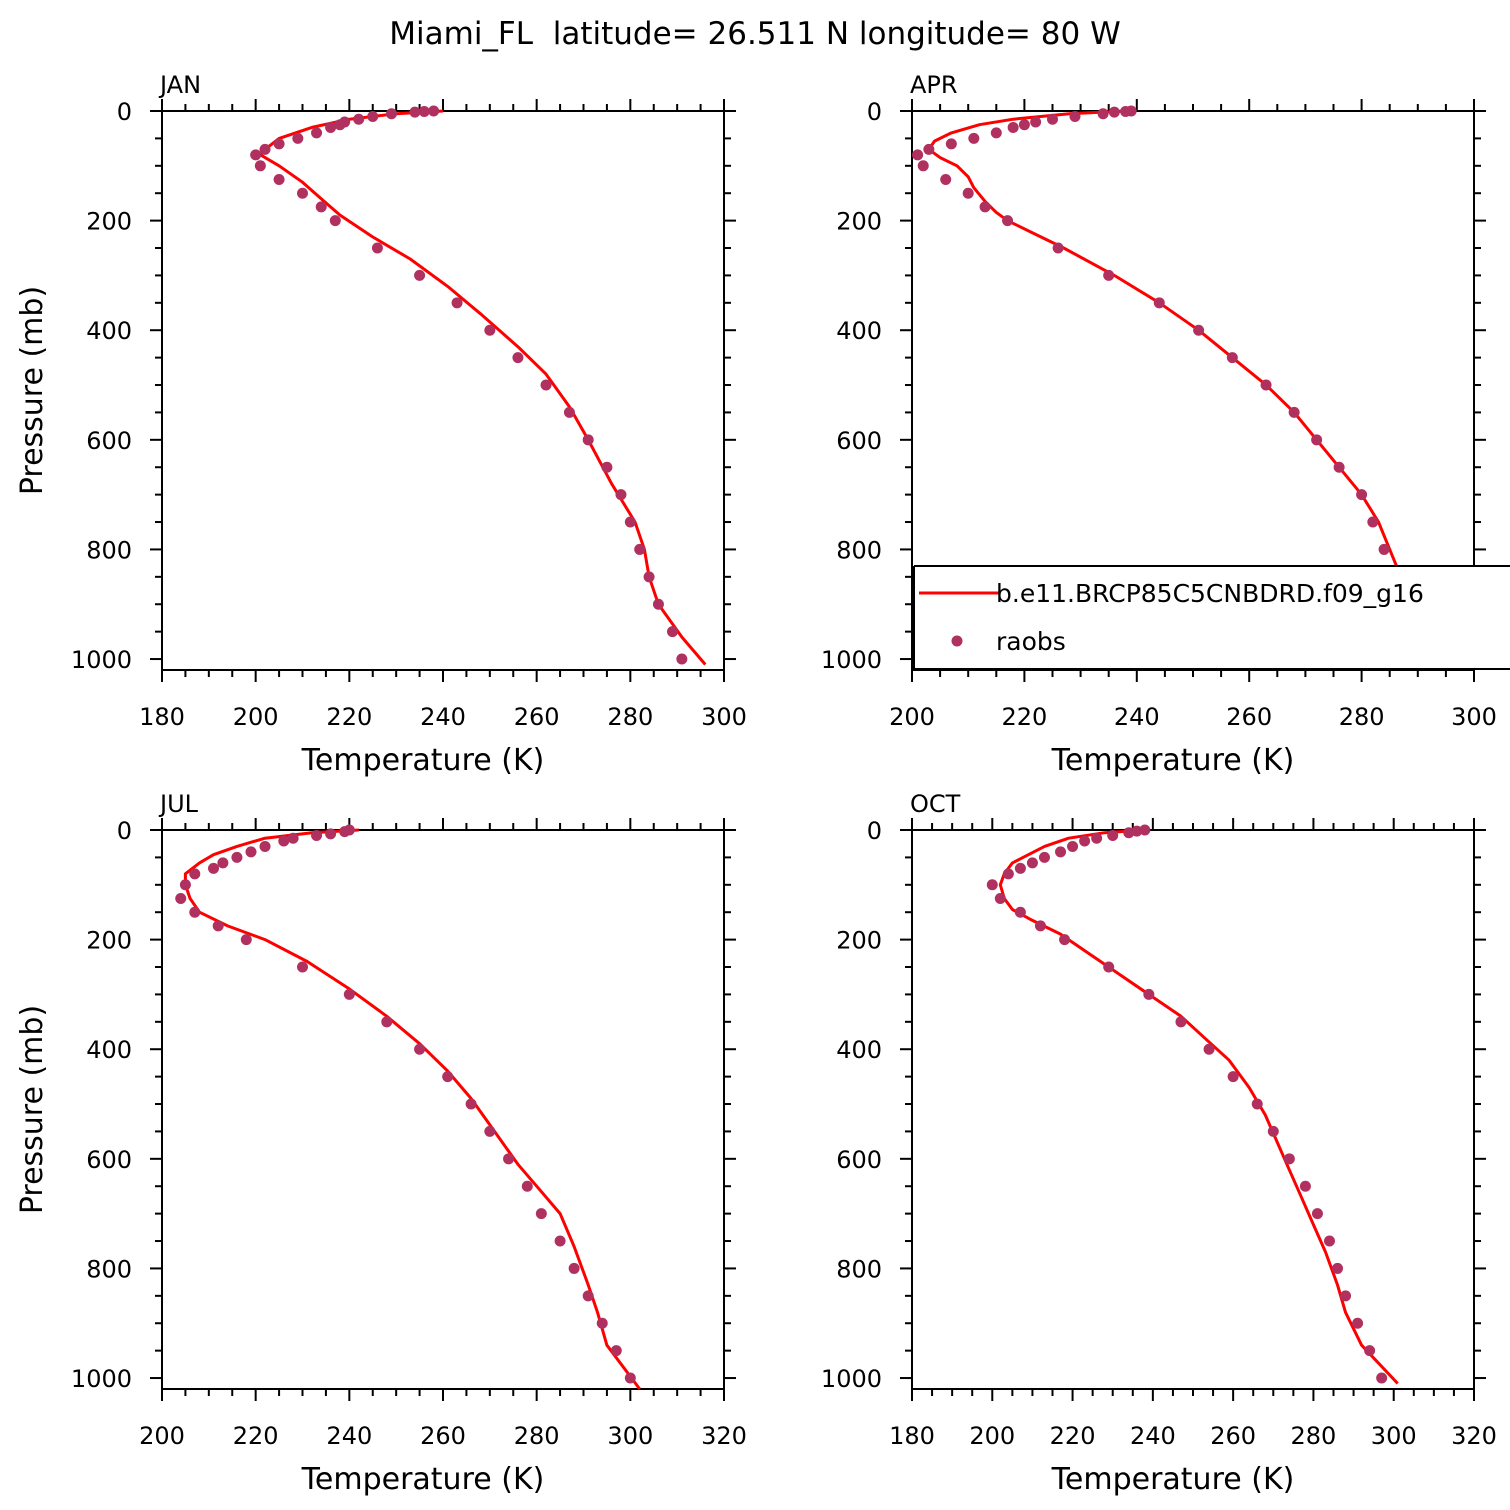 This screenshot has width=1510, height=1510. Describe the element at coordinates (101, 660) in the screenshot. I see `y-tick-label: 1000` at that location.